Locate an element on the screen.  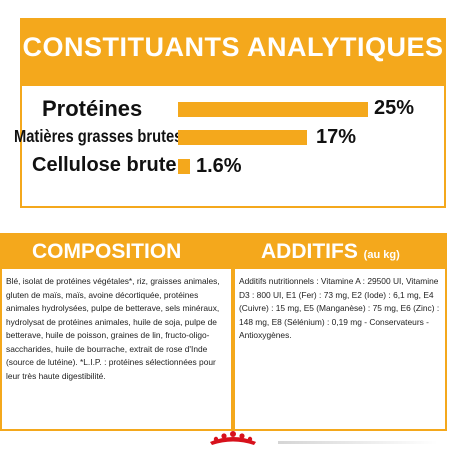
additives-title: ADDITIFS is located at coordinates (309, 251).